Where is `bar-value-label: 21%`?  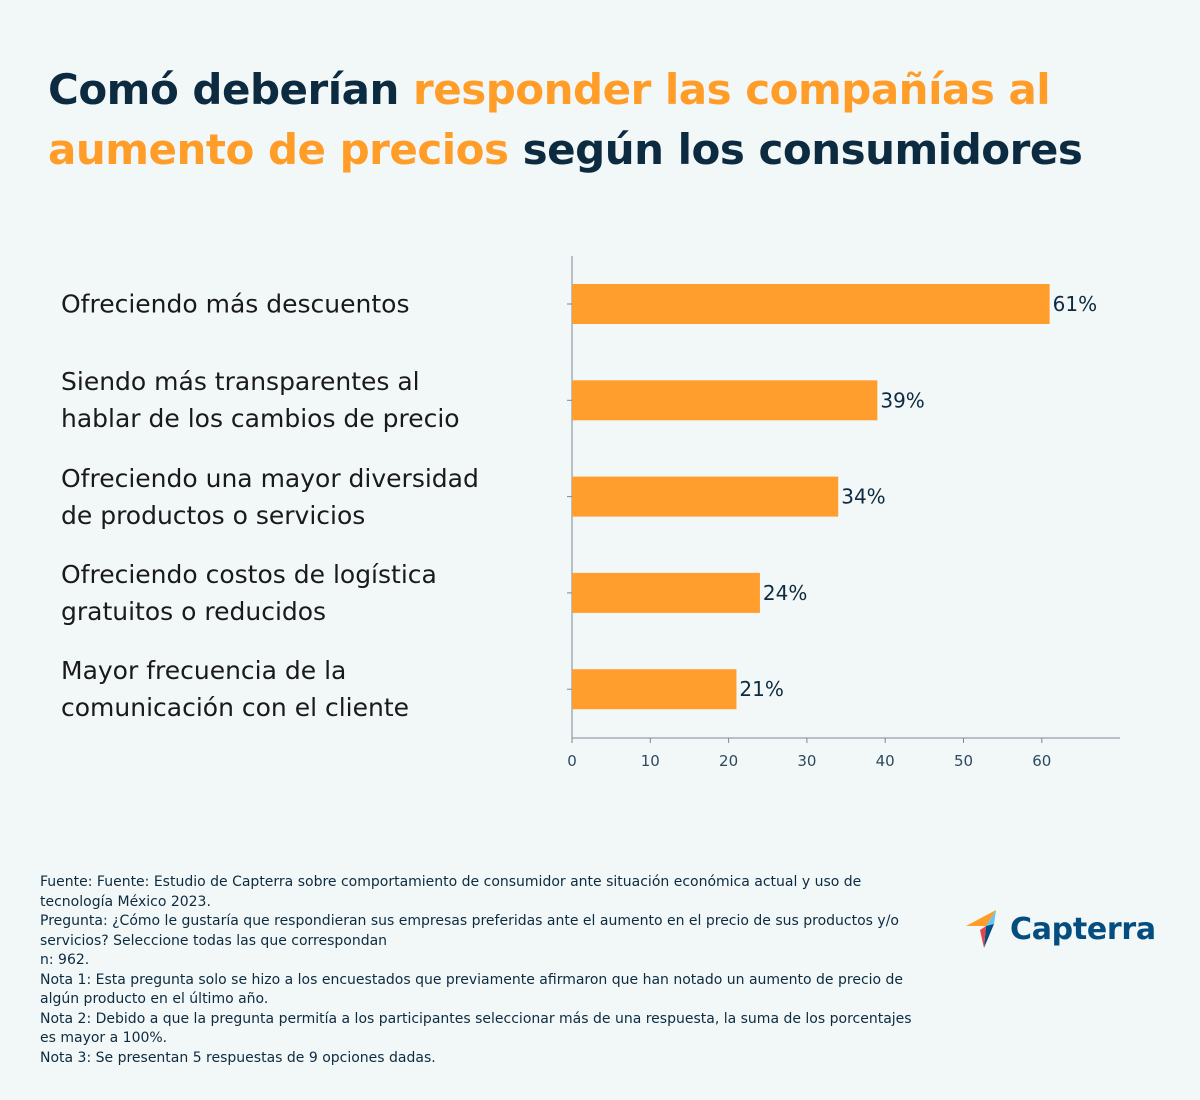
bar-value-label: 21% is located at coordinates (761, 689).